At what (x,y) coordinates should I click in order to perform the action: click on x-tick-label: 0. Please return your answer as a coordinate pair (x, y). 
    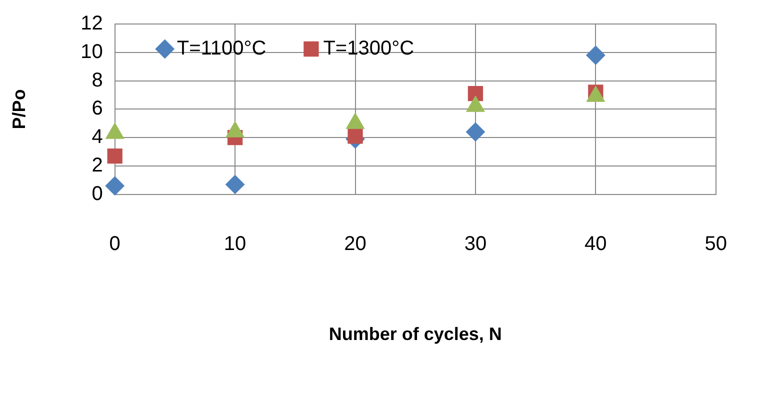
    Looking at the image, I should click on (114, 243).